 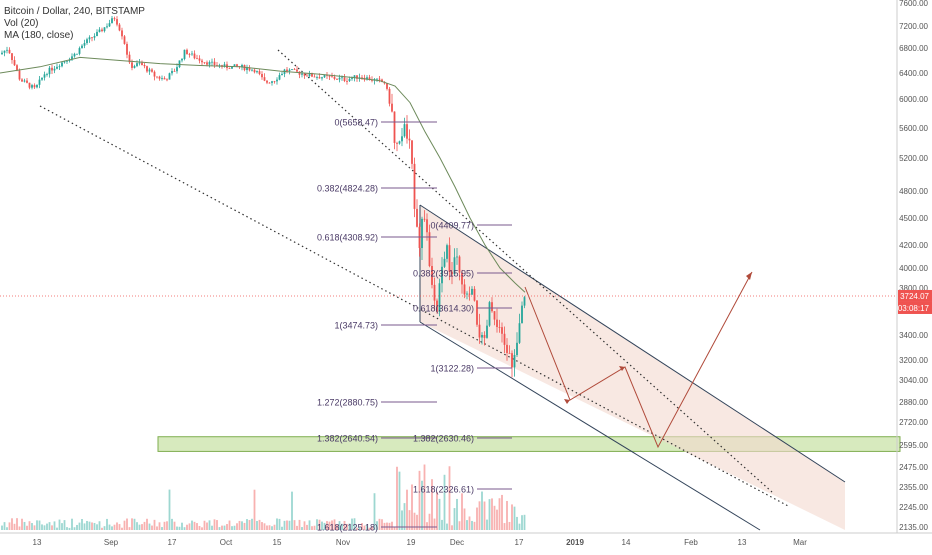 I want to click on fib-level: 1.382(2630.46), so click(x=462, y=439).